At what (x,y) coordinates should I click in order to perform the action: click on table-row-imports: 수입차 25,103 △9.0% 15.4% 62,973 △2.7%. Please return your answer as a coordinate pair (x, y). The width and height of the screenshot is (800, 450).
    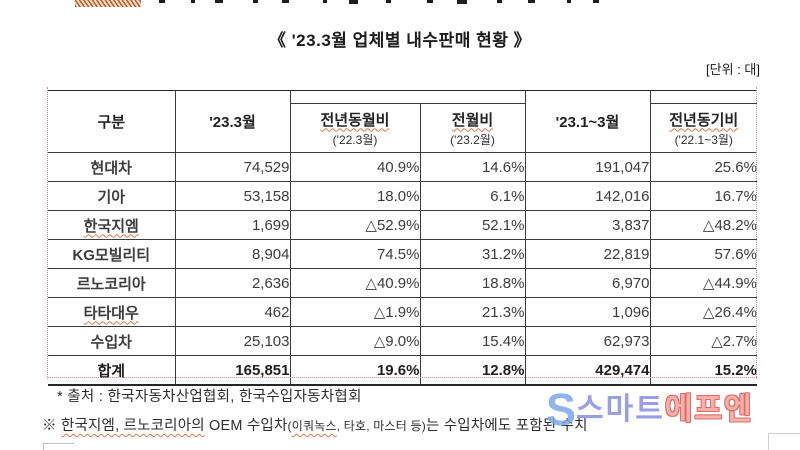
    Looking at the image, I should click on (402, 341).